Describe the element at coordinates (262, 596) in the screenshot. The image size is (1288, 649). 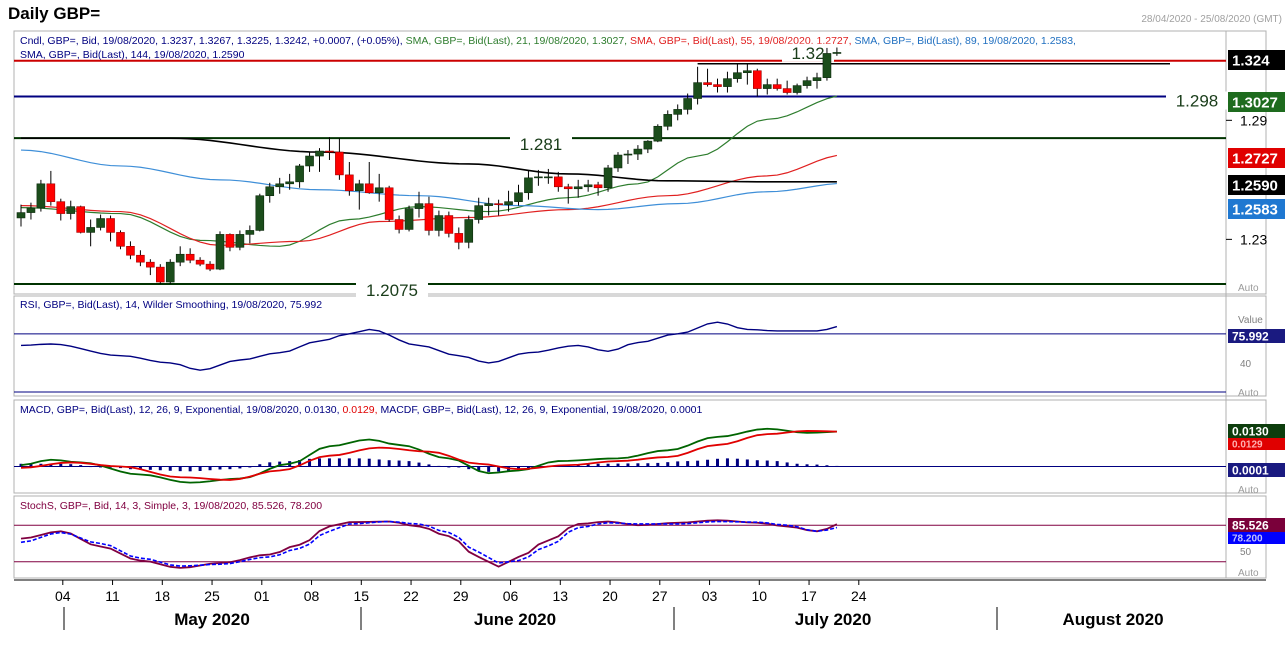
I see `day-tick-label: 01` at that location.